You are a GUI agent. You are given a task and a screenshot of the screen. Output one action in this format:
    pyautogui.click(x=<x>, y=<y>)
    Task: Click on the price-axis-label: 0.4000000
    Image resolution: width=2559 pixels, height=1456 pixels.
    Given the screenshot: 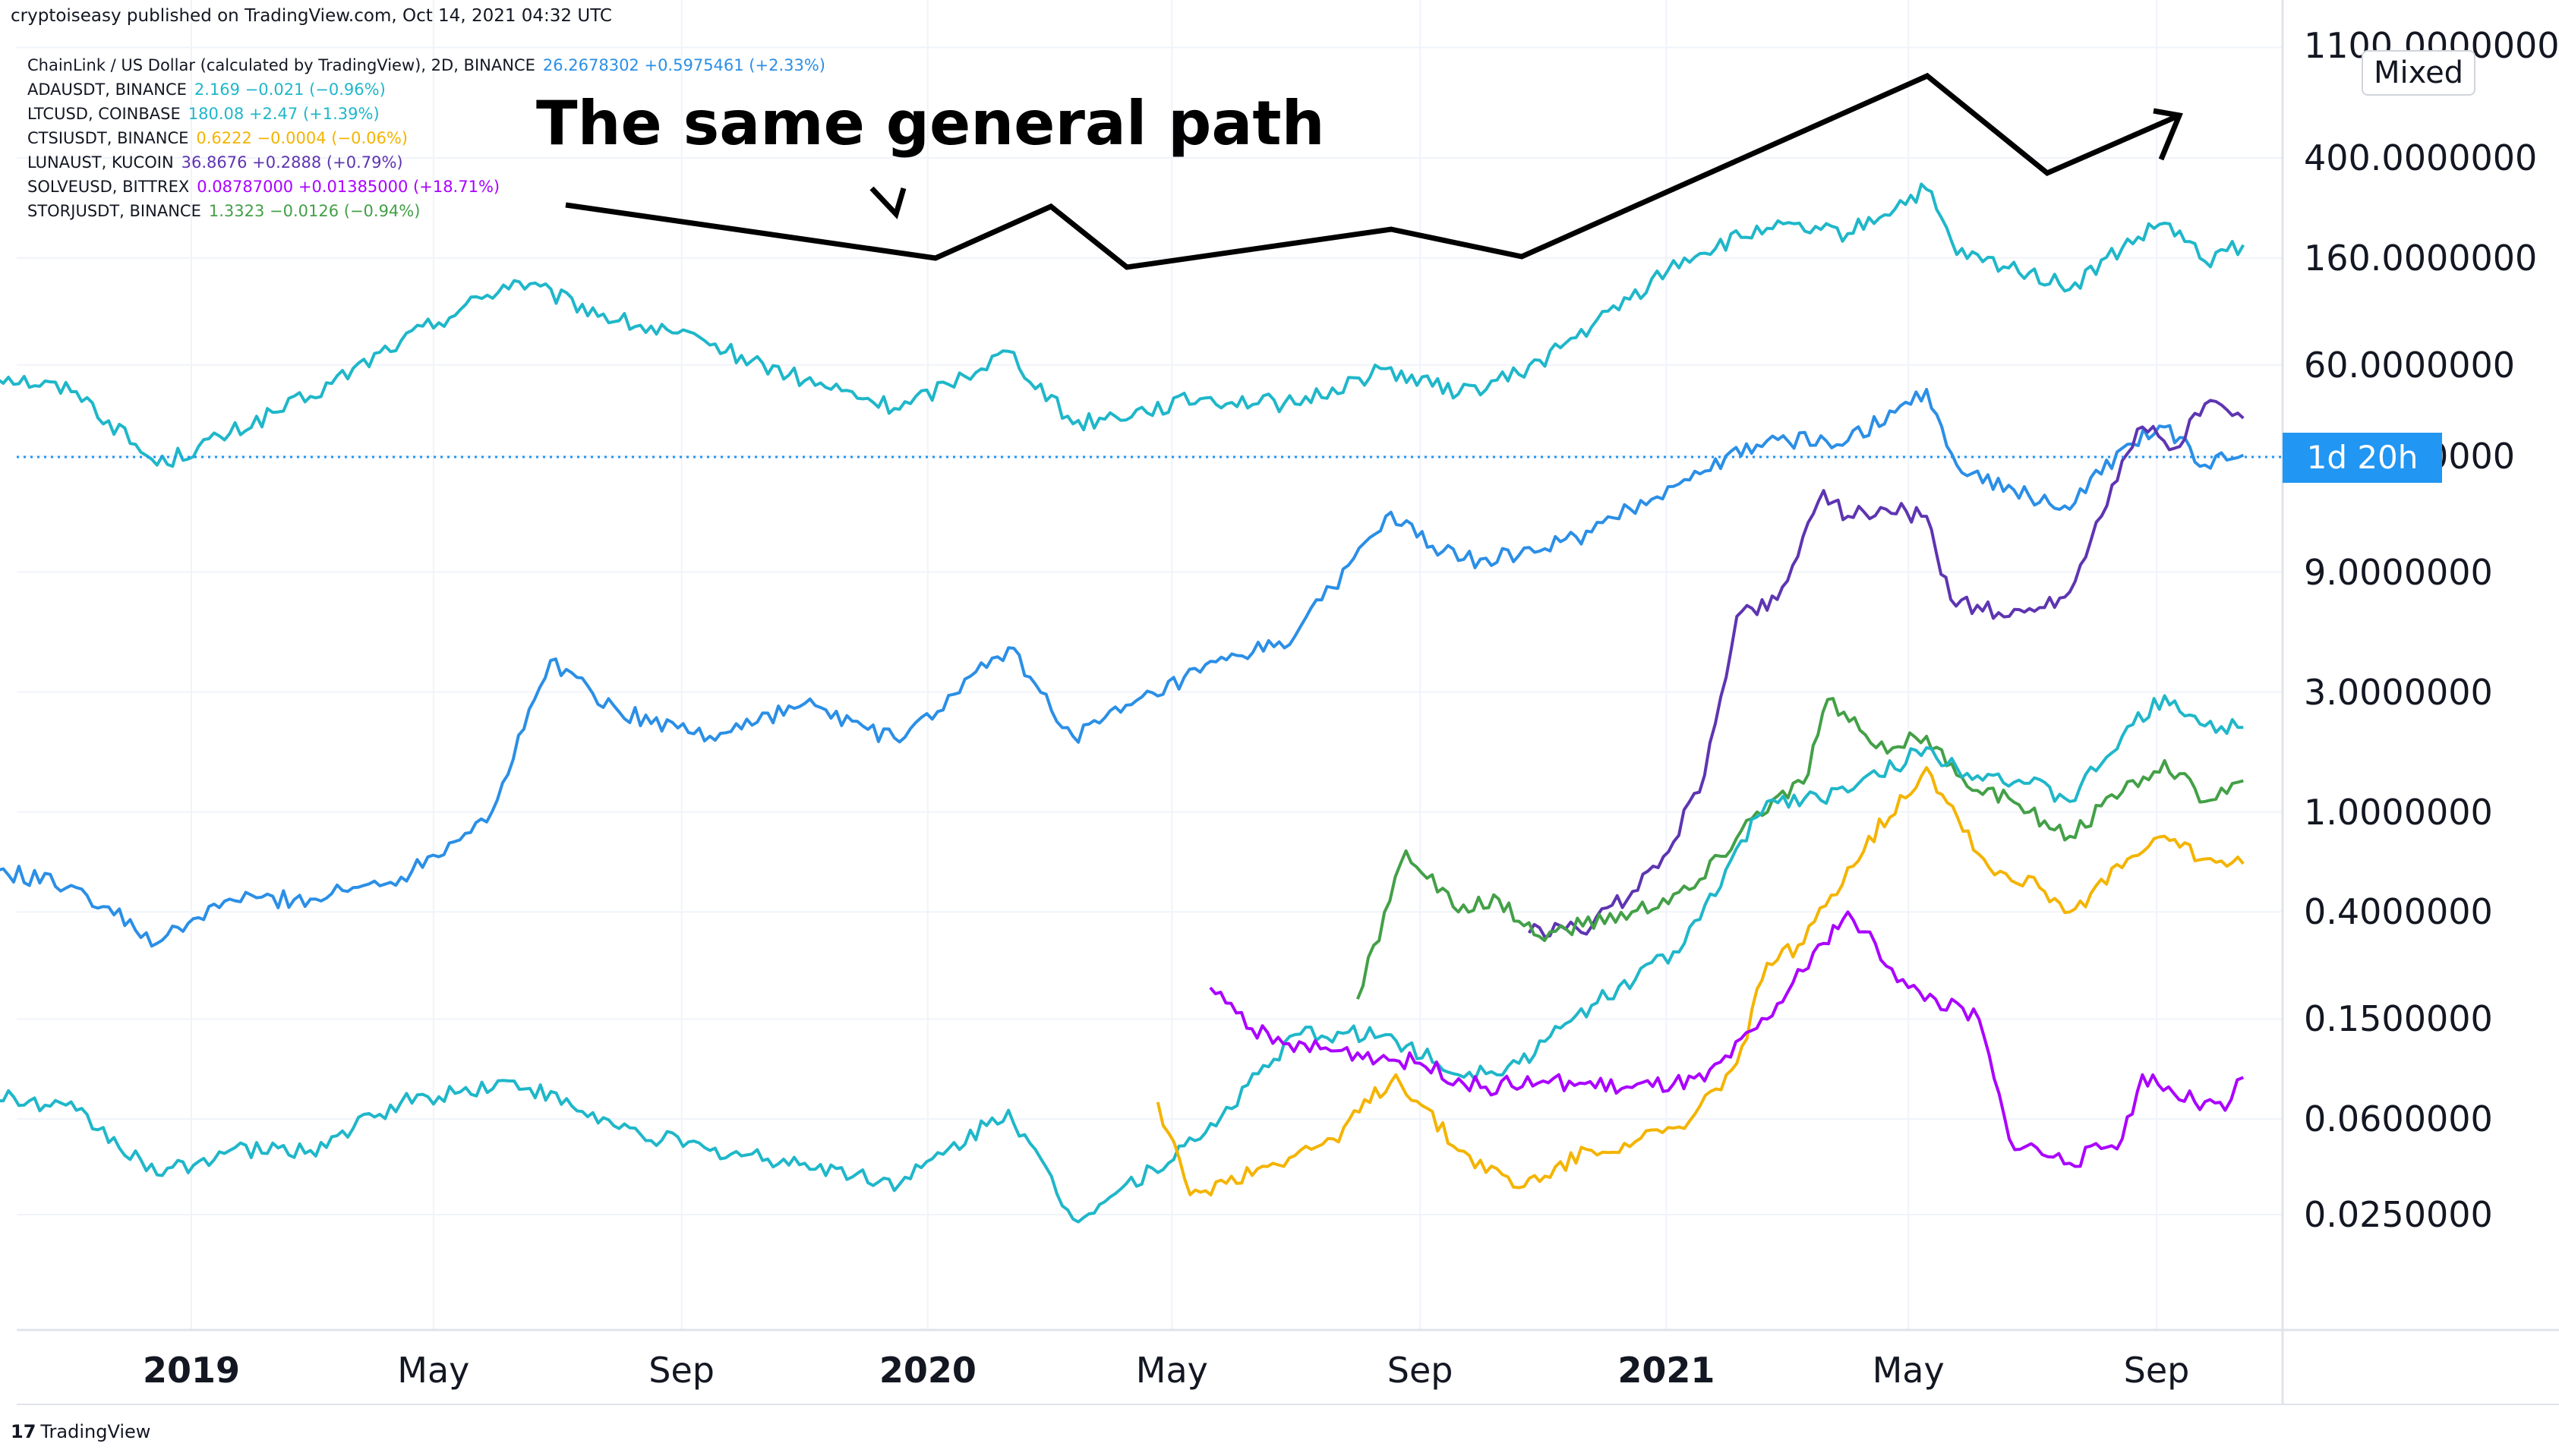 What is the action you would take?
    pyautogui.click(x=2398, y=912)
    